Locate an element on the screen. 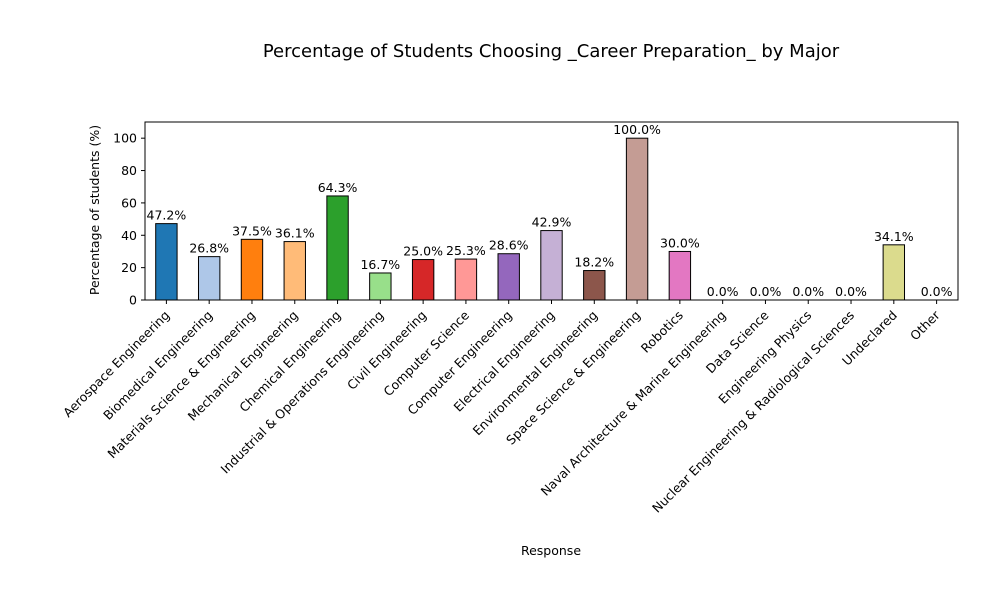 The height and width of the screenshot is (600, 1000). y-axis-title: Percentage of students (%) is located at coordinates (94, 210).